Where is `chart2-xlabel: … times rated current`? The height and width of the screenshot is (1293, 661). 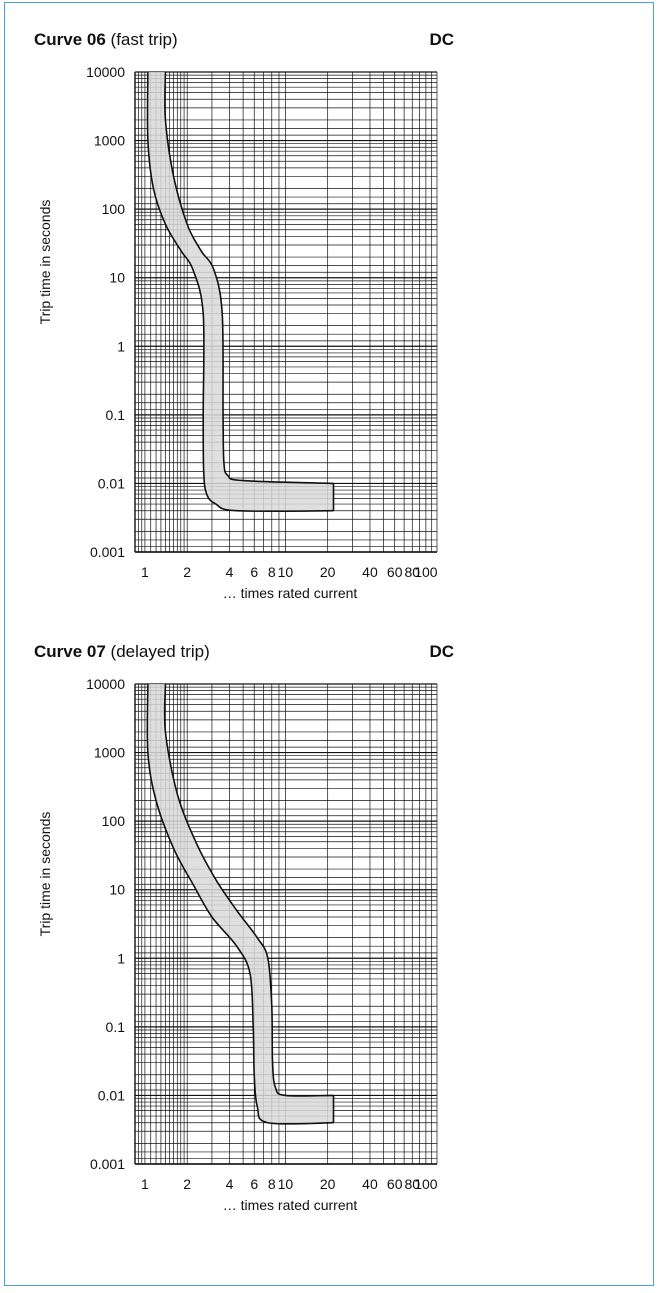 chart2-xlabel: … times rated current is located at coordinates (290, 1205).